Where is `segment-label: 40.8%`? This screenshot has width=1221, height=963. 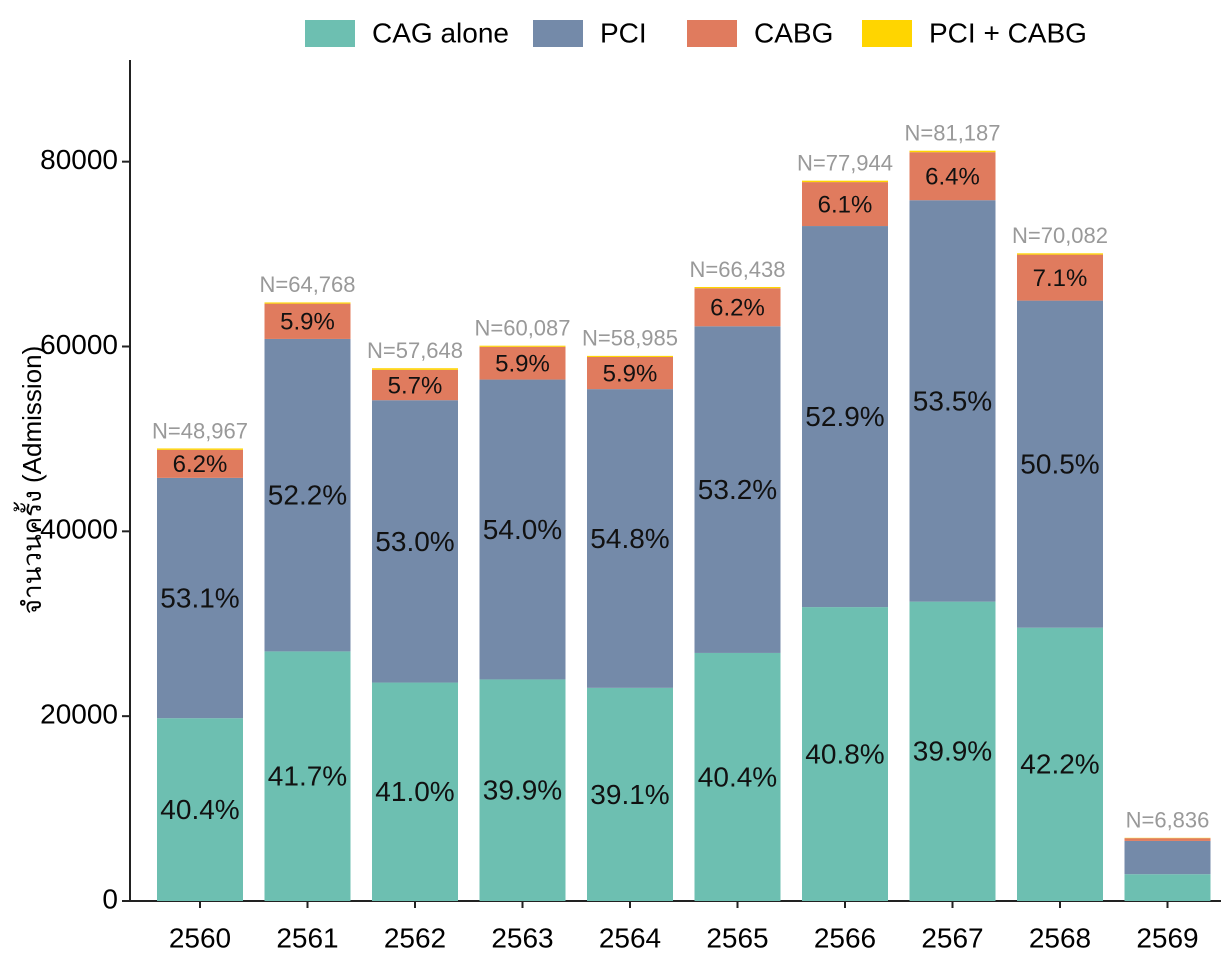 segment-label: 40.8% is located at coordinates (844, 753).